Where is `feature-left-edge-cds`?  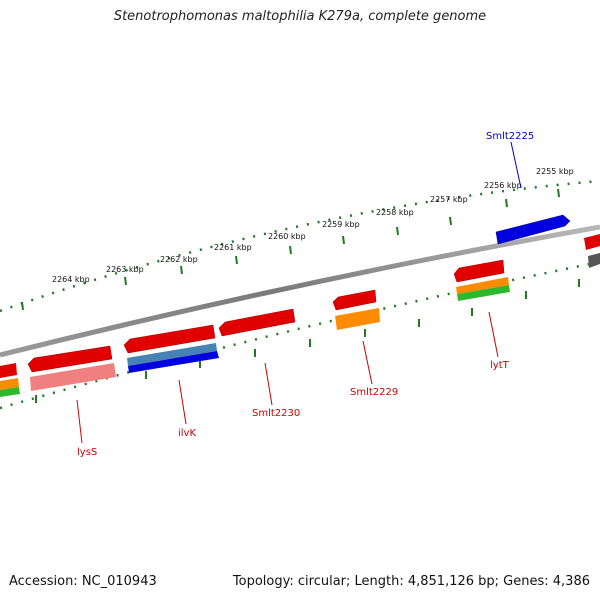 feature-left-edge-cds is located at coordinates (8, 370).